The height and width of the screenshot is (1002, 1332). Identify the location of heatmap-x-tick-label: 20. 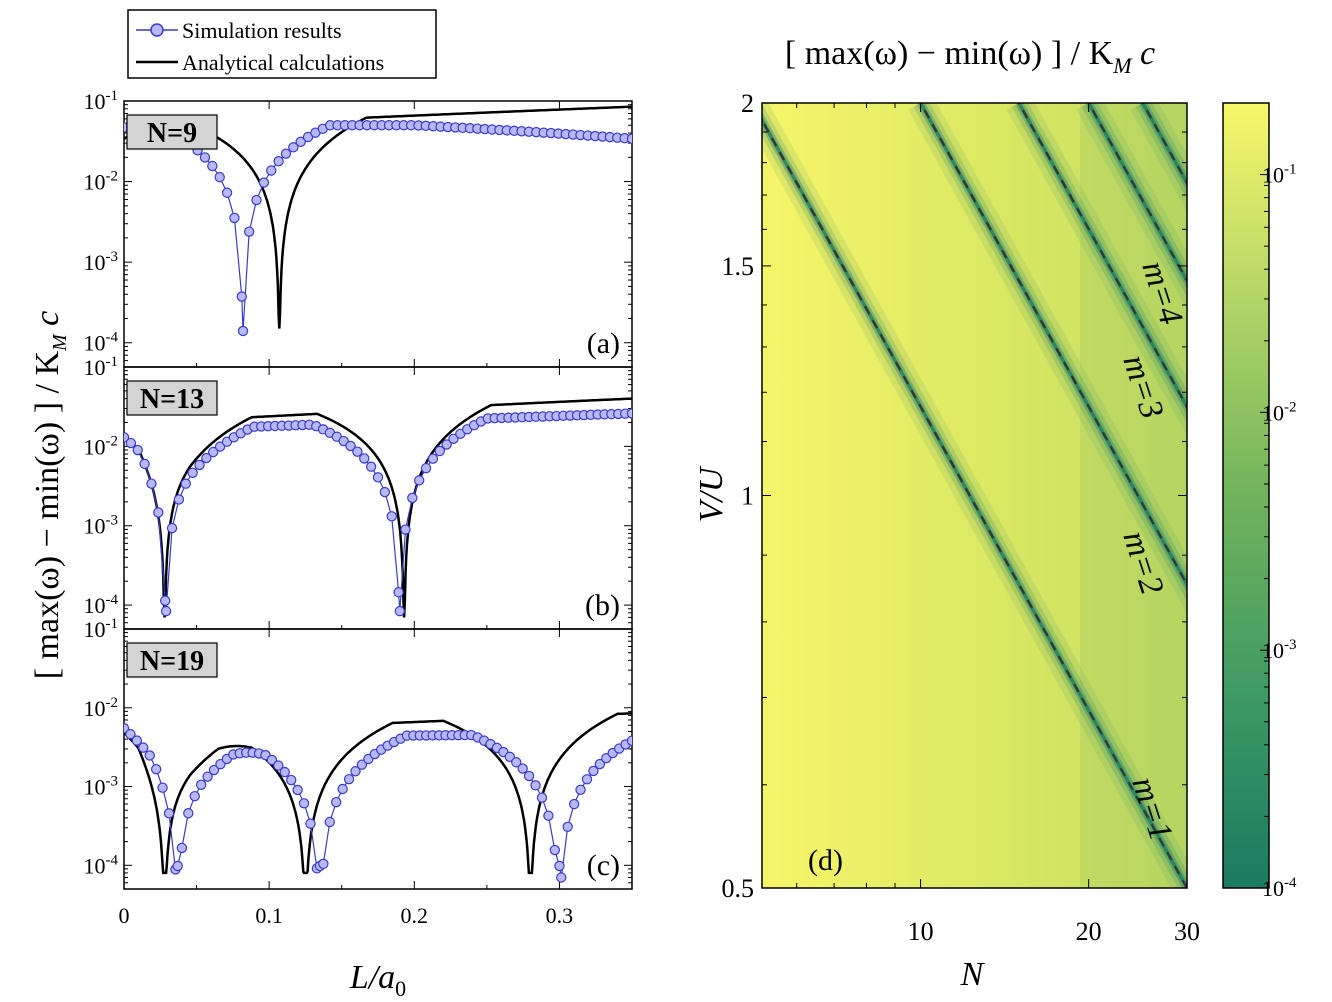
(1089, 931).